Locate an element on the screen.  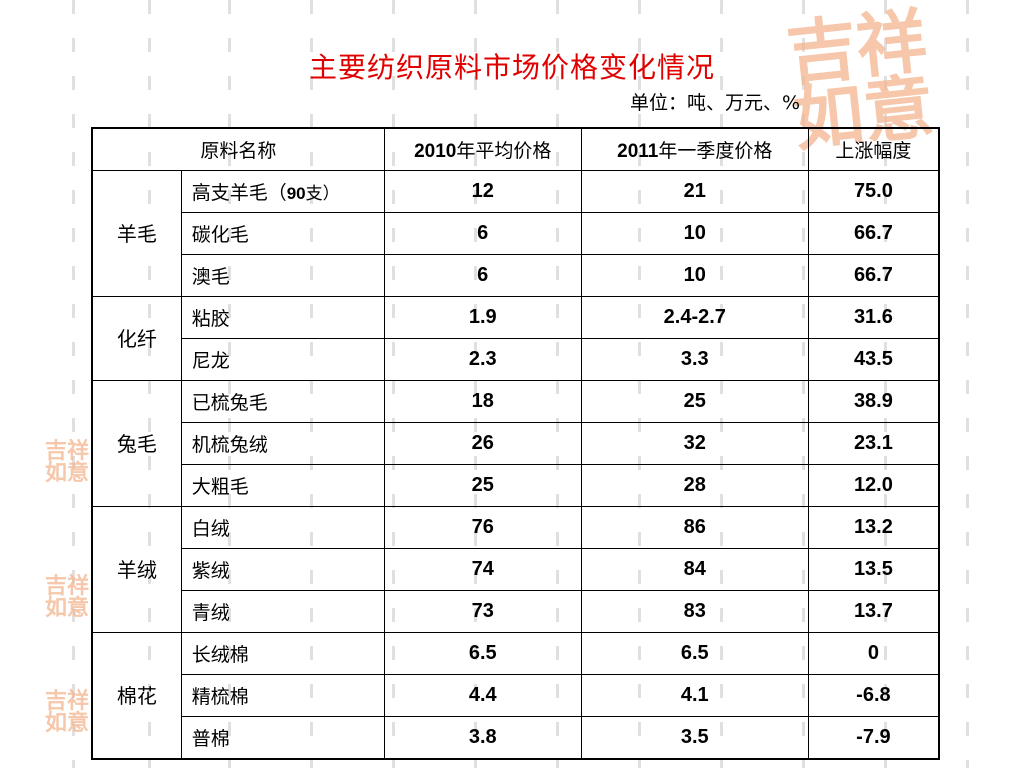
material-name: 粘胶 is located at coordinates (282, 317).